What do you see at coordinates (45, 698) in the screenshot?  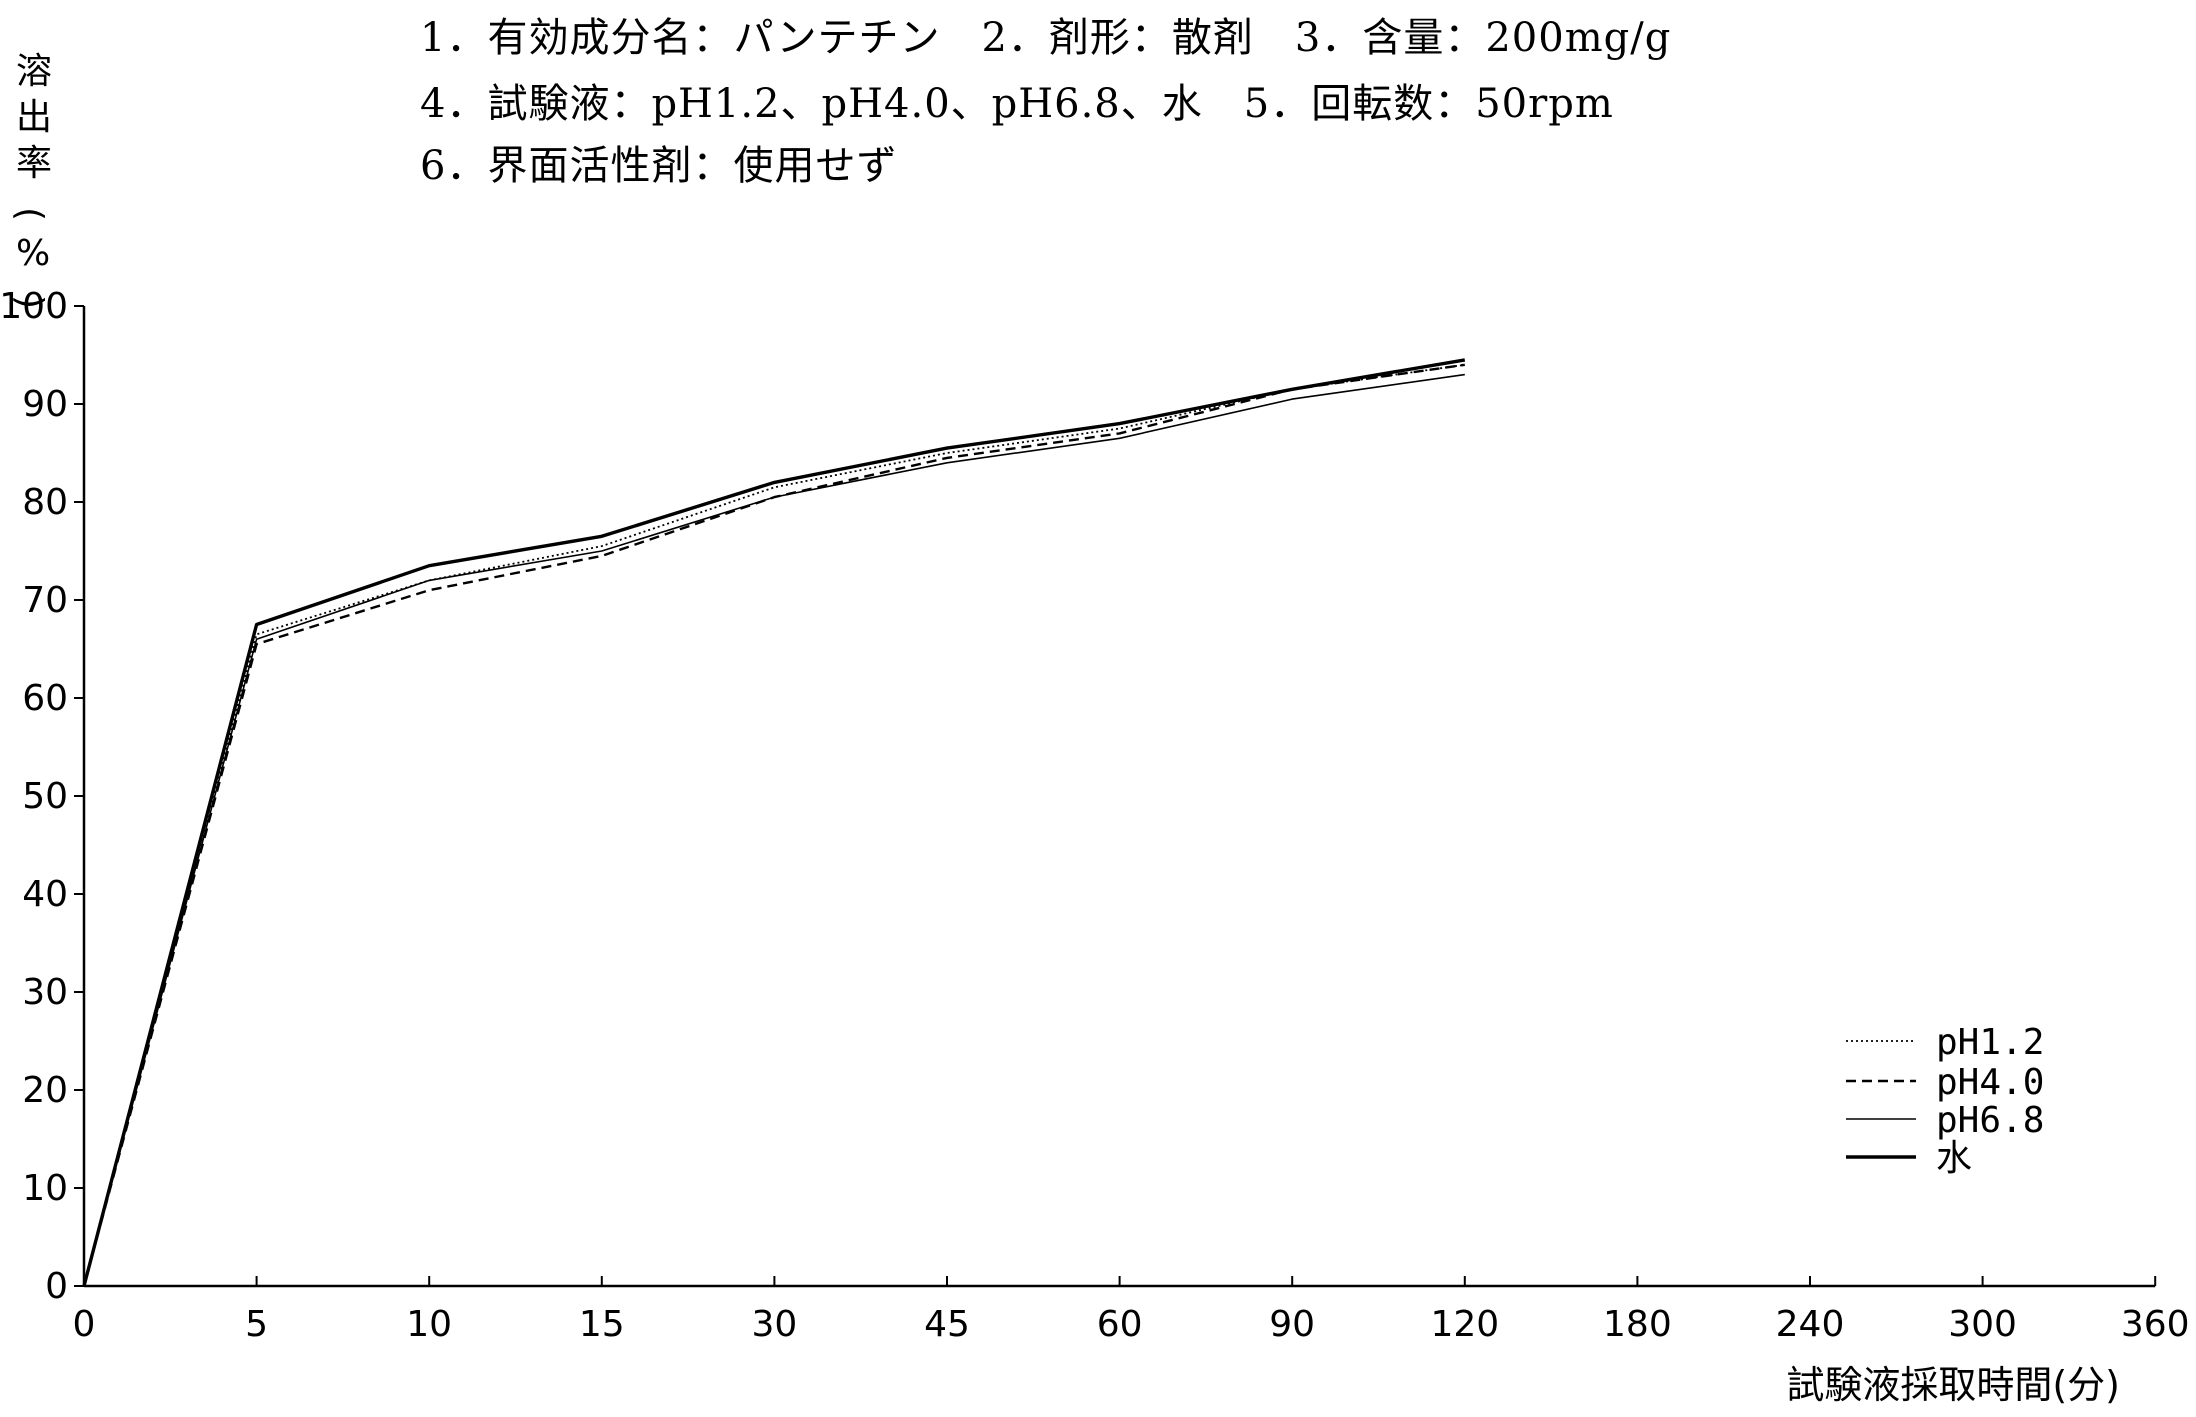 I see `y-tick-label: 60` at bounding box center [45, 698].